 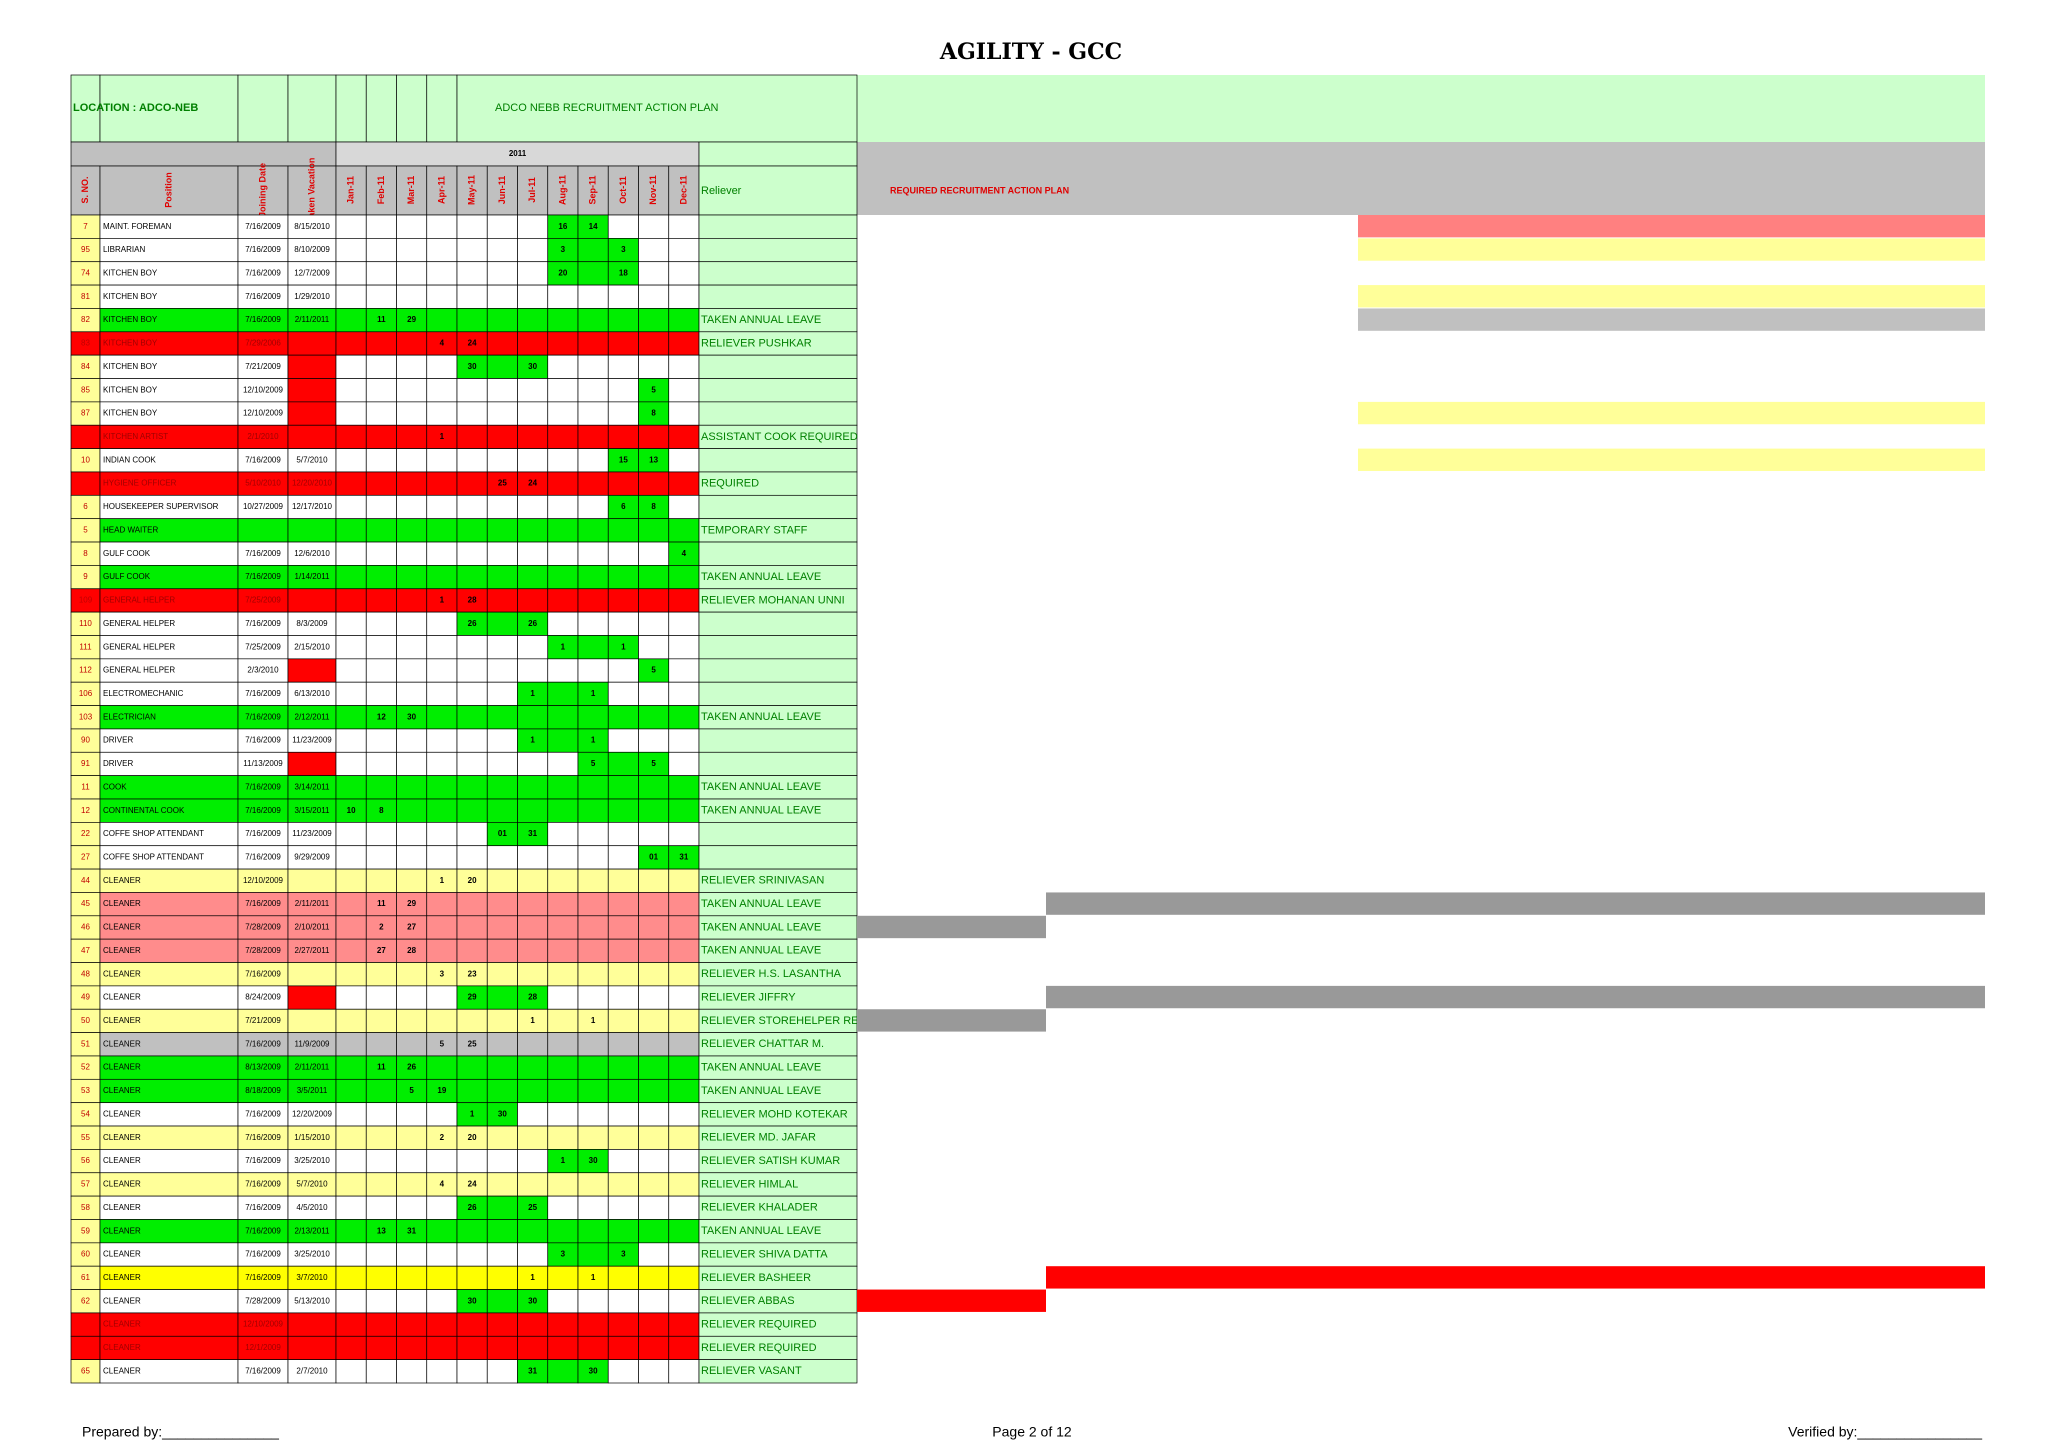 I want to click on vacation-cell, so click(x=312, y=436).